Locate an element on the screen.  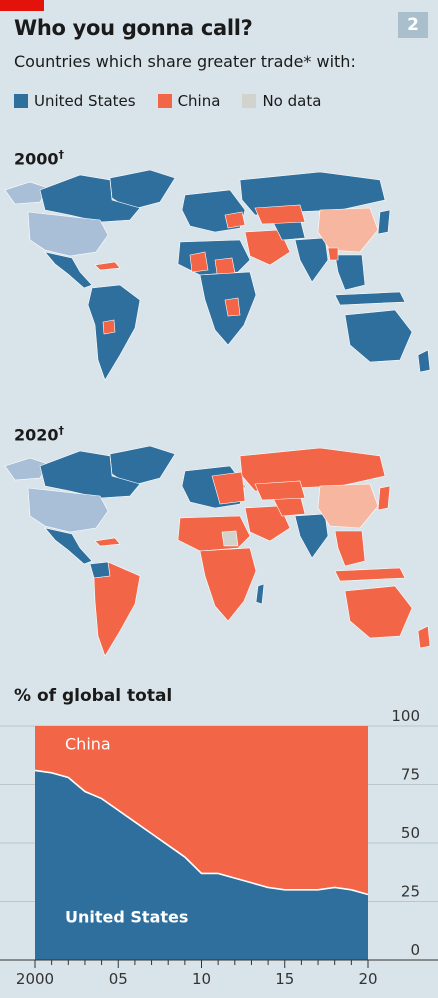
legend-label-no-data: No data is located at coordinates (292, 101).